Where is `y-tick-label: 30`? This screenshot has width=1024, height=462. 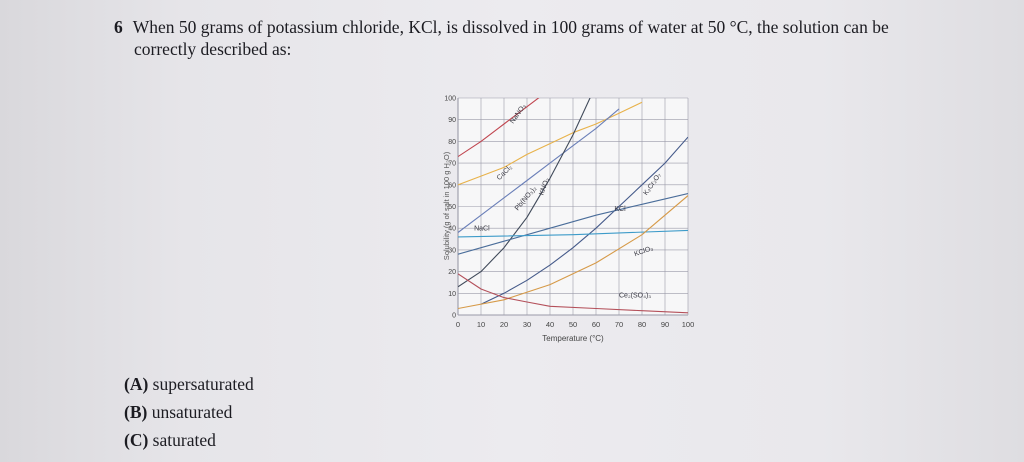
y-tick-label: 30 is located at coordinates (452, 250).